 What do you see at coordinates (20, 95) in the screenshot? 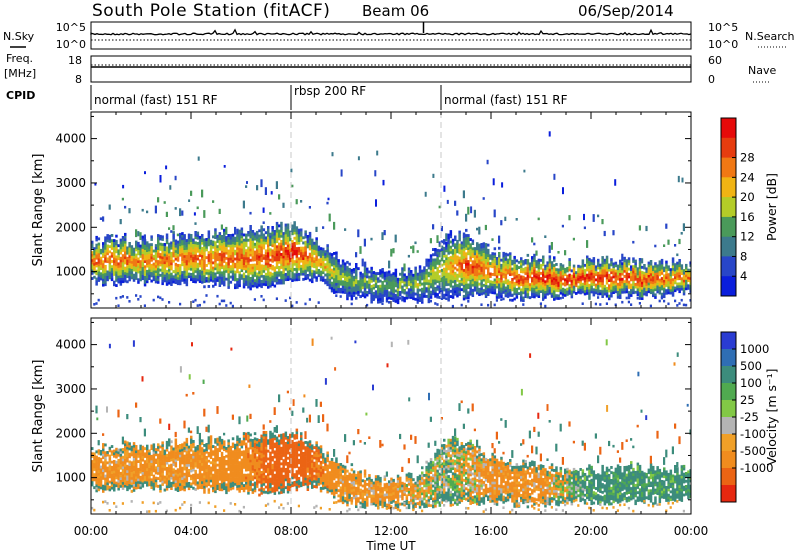
I see `cpid-label: CPID` at bounding box center [20, 95].